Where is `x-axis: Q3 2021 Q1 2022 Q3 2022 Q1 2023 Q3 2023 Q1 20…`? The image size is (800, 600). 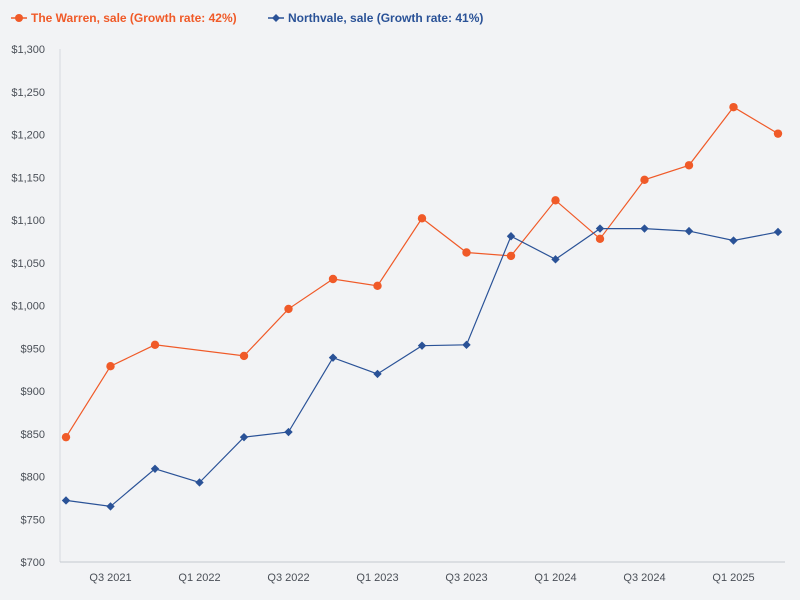
x-axis: Q3 2021 Q1 2022 Q3 2022 Q1 2023 Q3 2023 Q1 20… is located at coordinates (422, 572).